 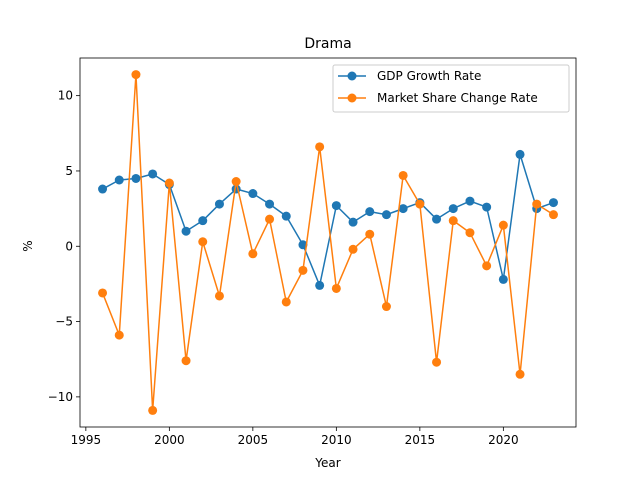 I want to click on y-tick-label: 5, so click(x=69, y=171).